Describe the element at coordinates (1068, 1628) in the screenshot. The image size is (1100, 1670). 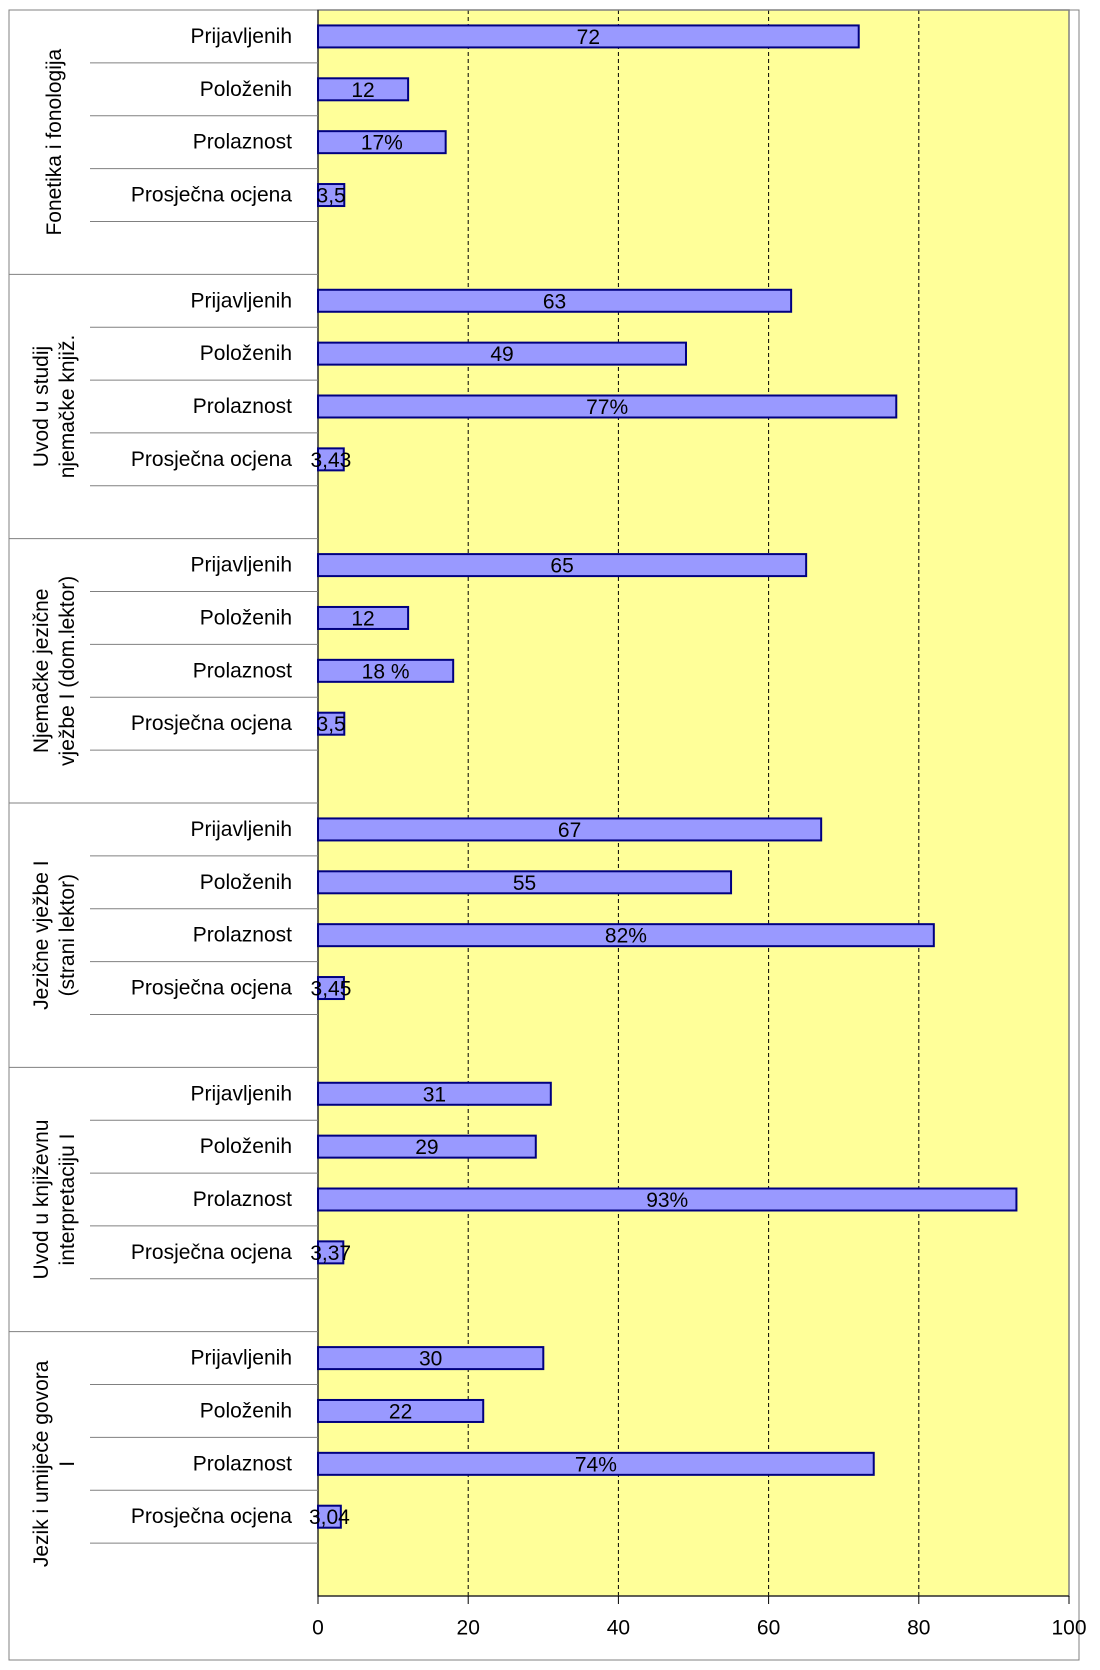
I see `x-tick-label: 100` at that location.